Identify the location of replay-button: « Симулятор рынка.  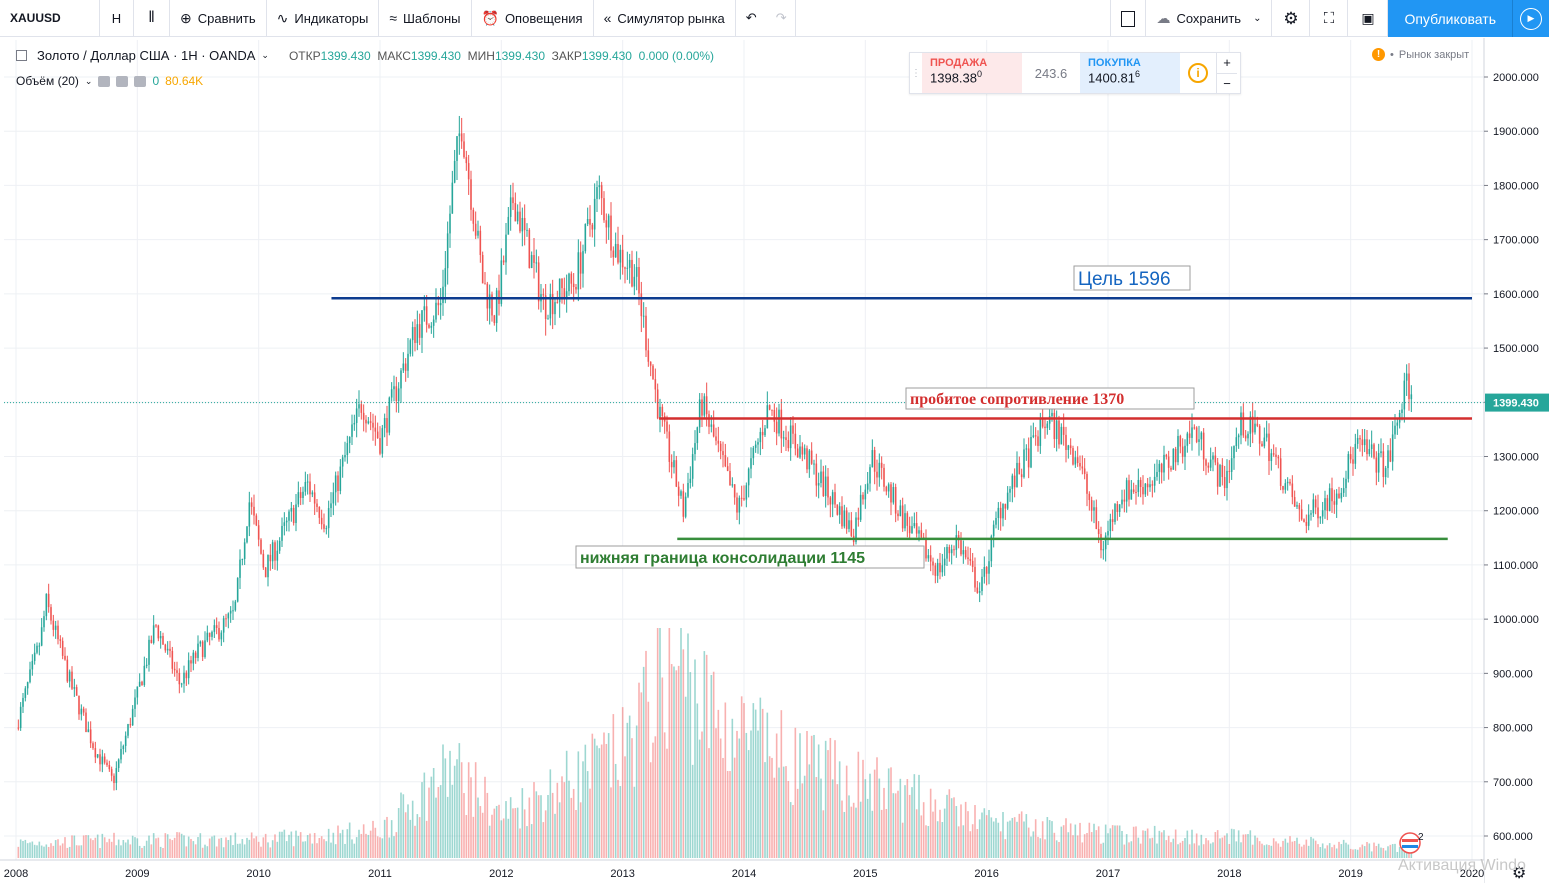
(665, 18).